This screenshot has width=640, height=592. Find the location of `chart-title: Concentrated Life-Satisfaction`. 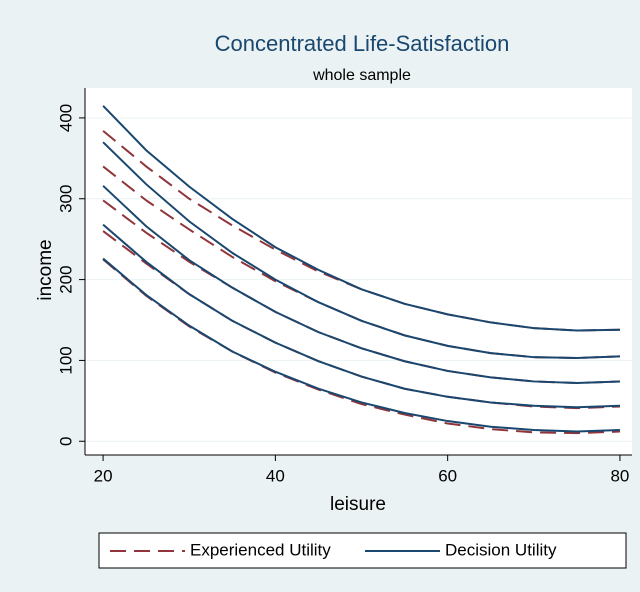

chart-title: Concentrated Life-Satisfaction is located at coordinates (362, 43).